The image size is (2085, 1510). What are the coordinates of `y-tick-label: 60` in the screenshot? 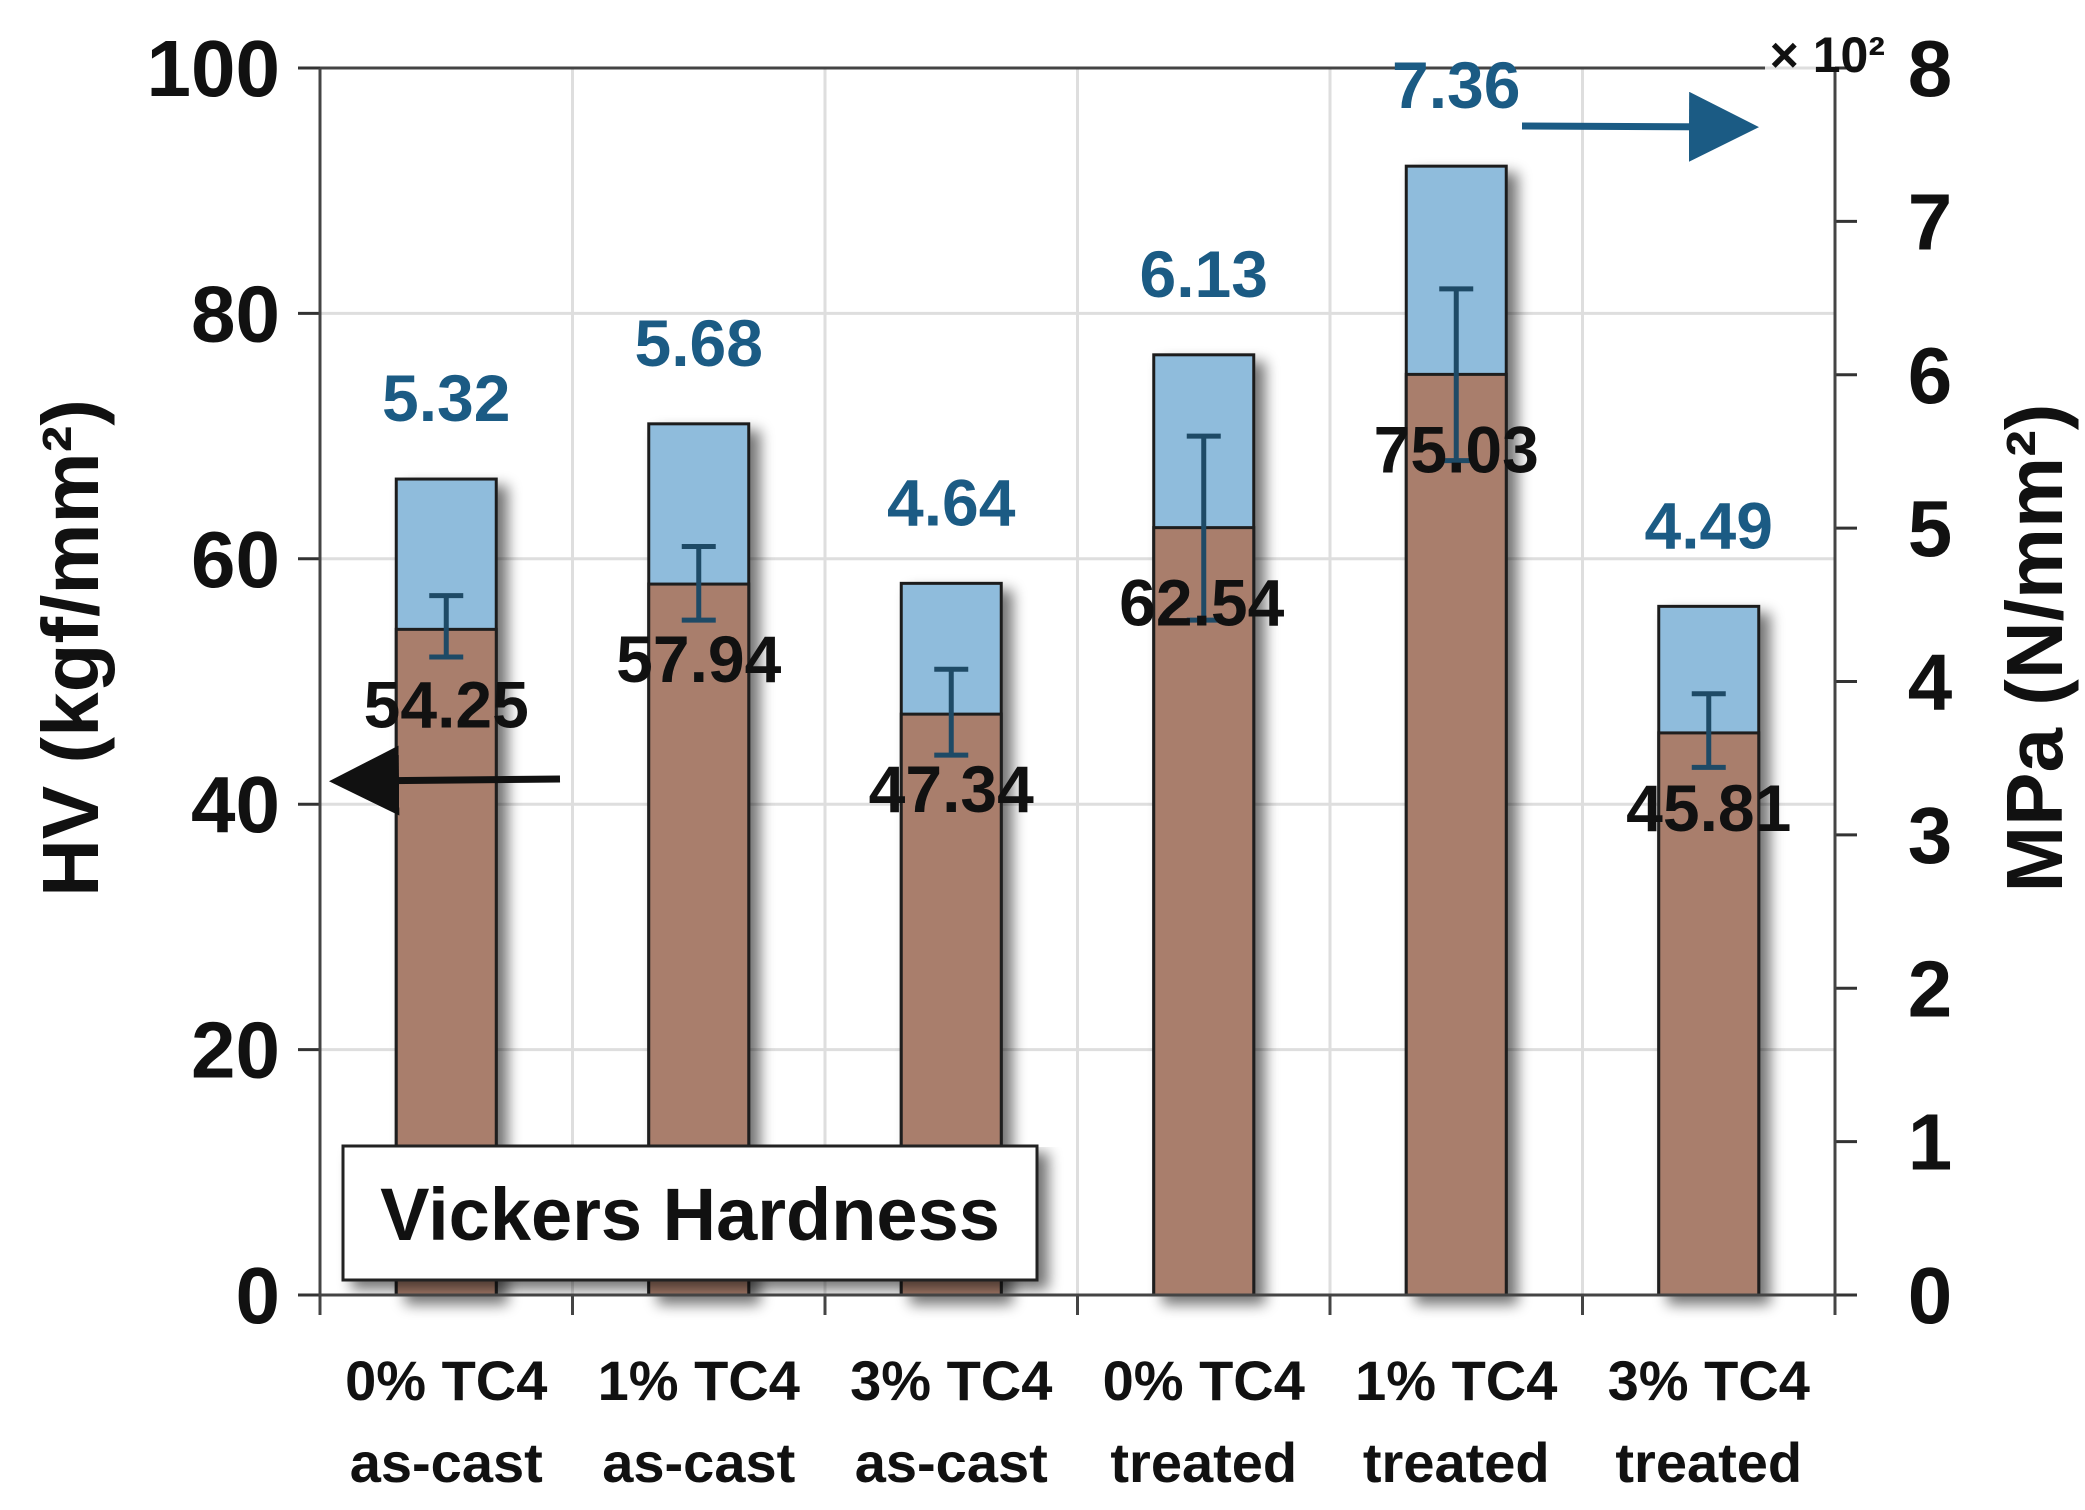 It's located at (235, 559).